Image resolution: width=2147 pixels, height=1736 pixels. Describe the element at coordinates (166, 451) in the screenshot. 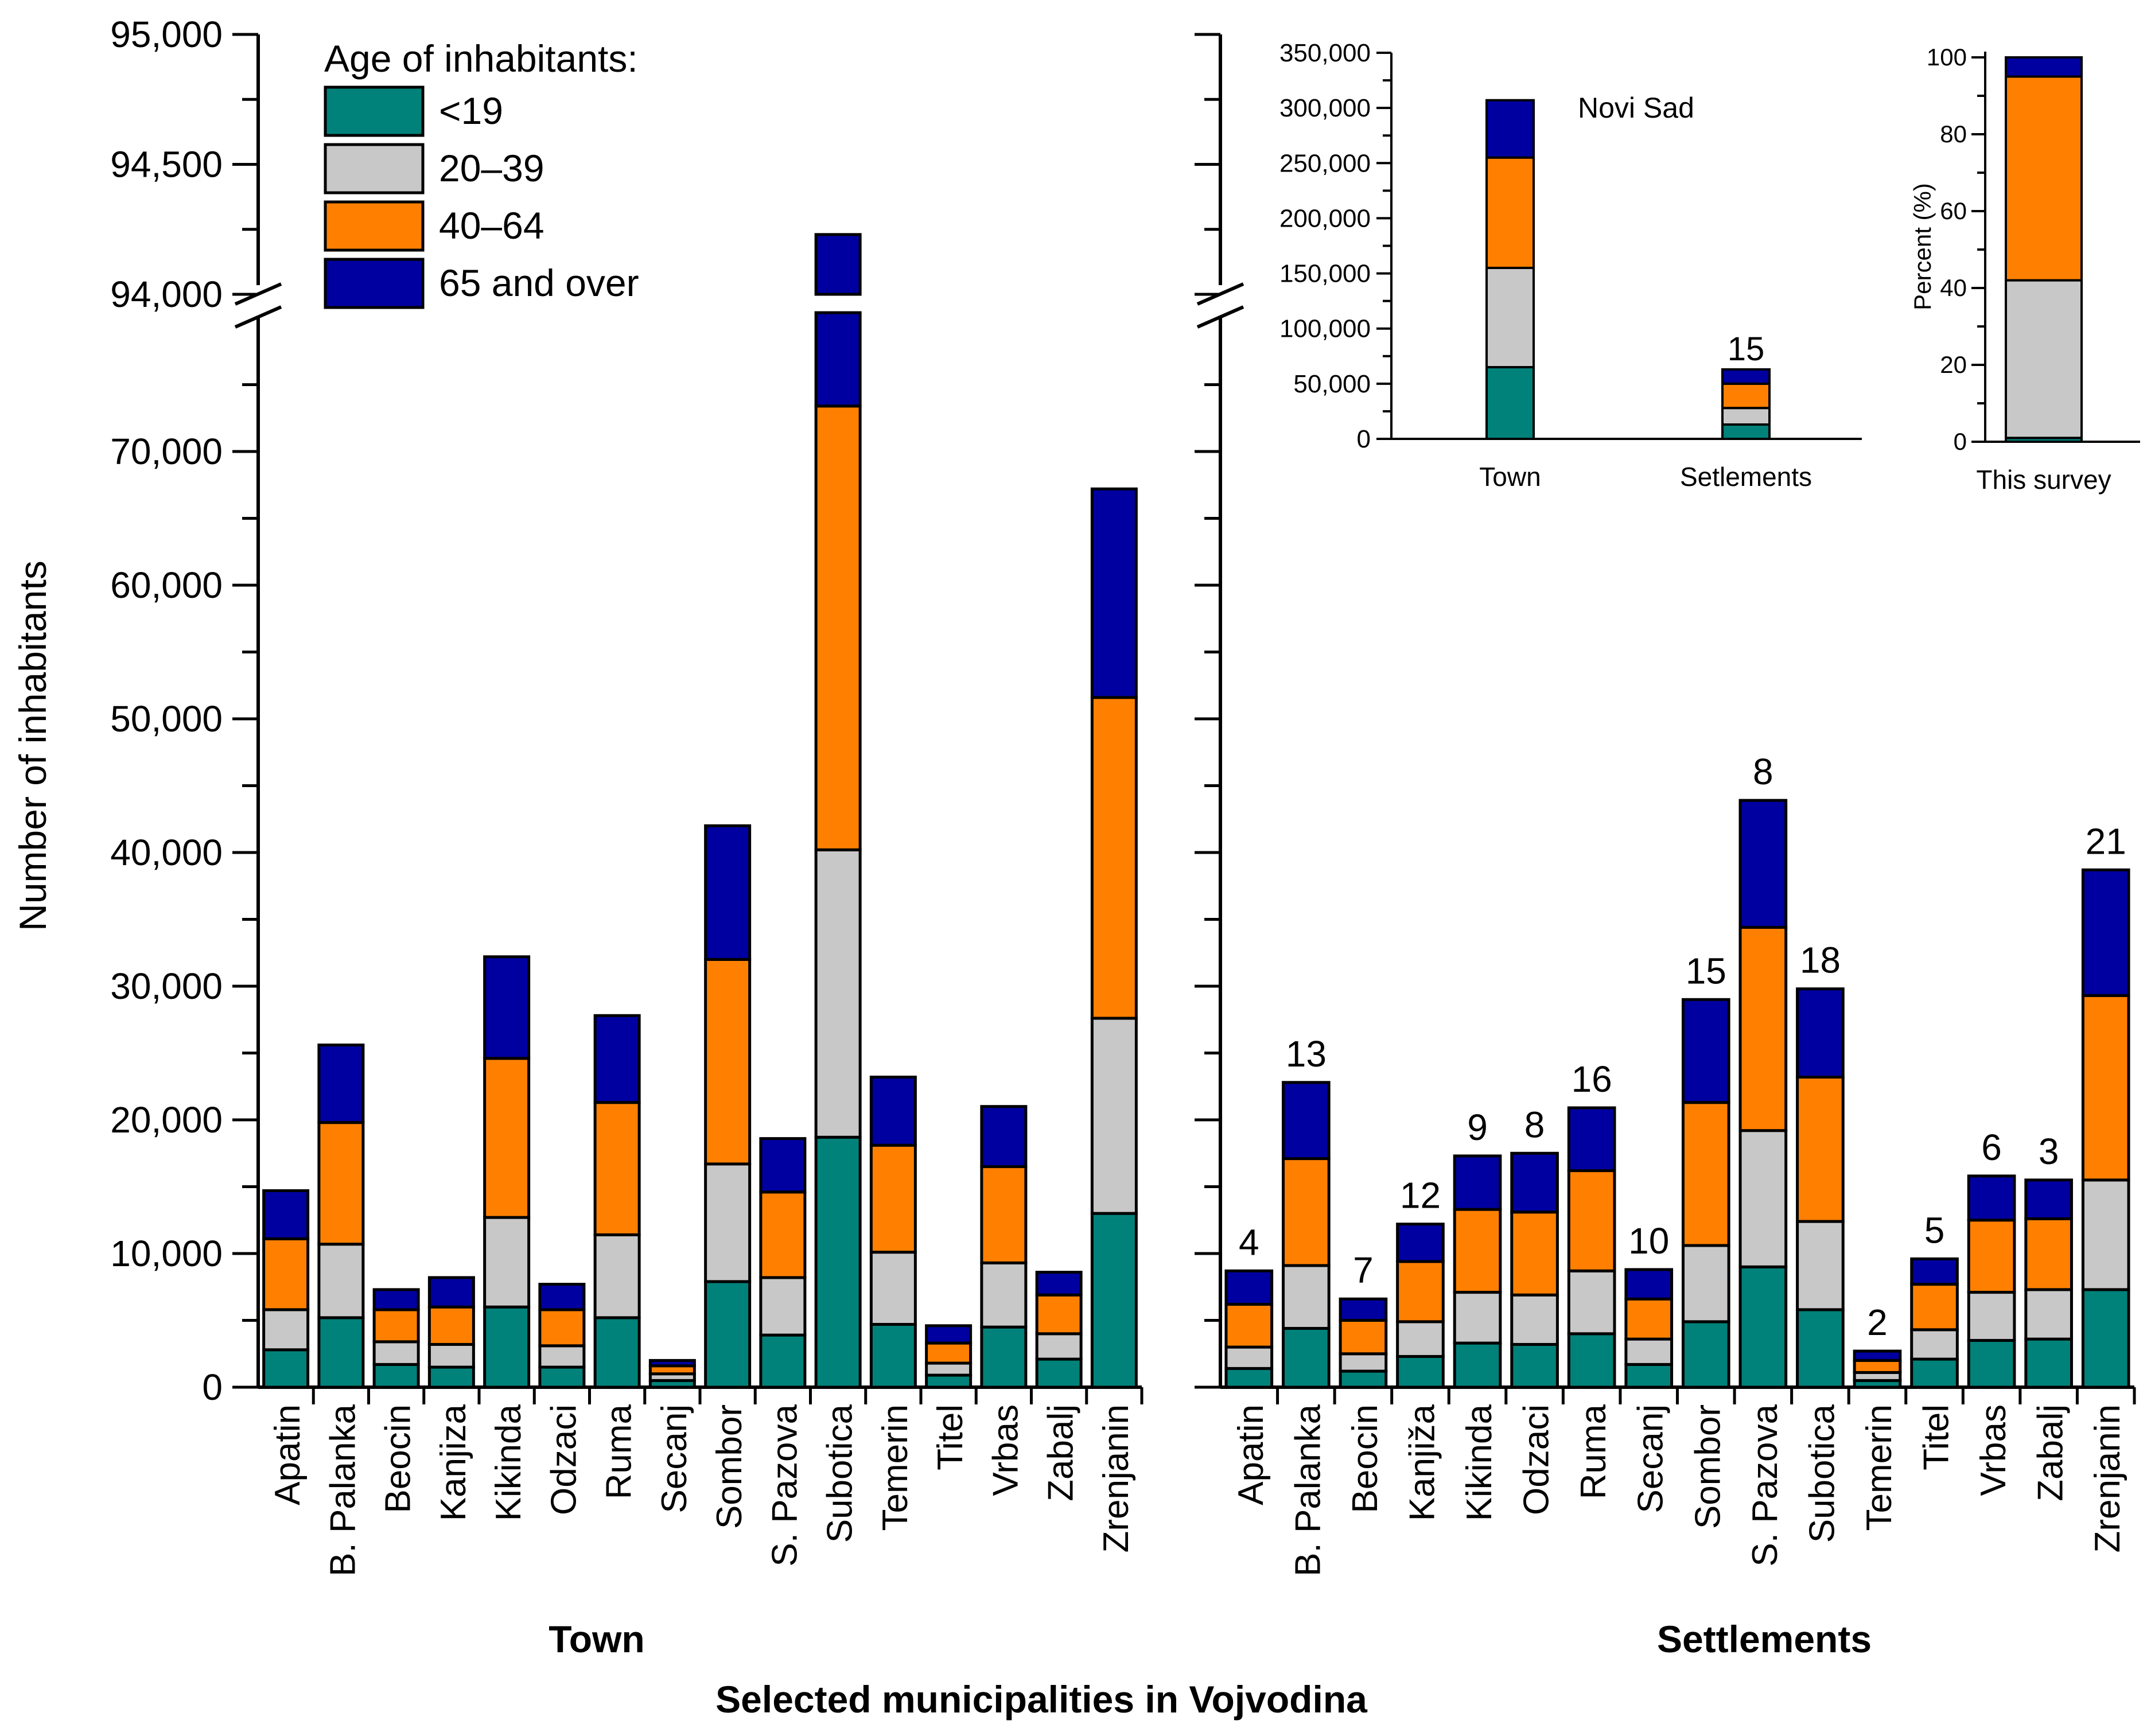

I see `y-tick-label: 70,000` at that location.